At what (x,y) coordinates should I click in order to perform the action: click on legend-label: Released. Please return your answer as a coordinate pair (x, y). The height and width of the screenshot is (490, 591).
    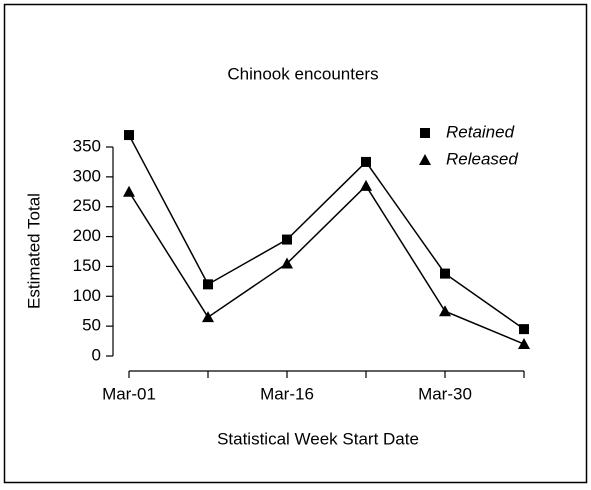
    Looking at the image, I should click on (482, 158).